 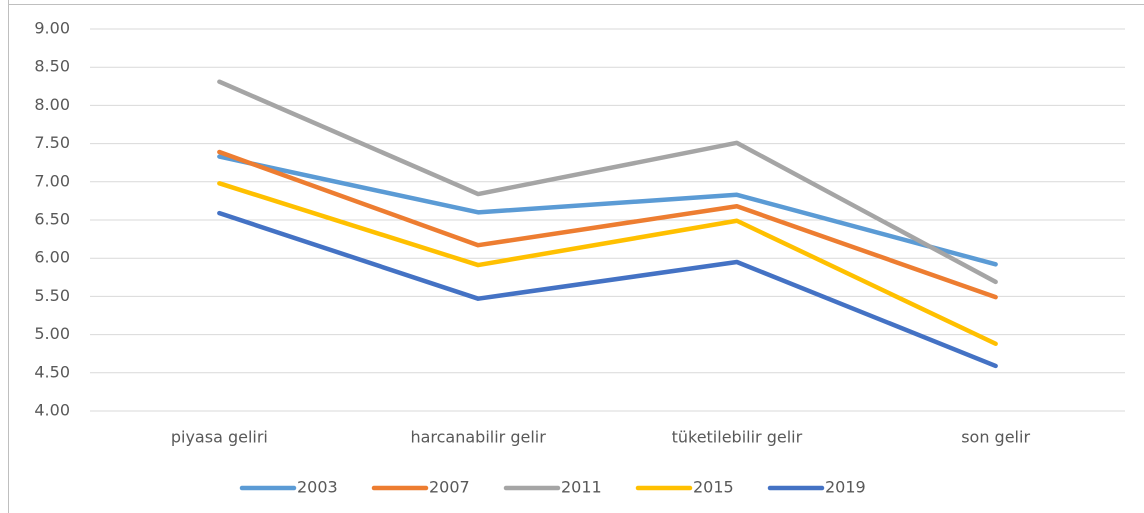 I want to click on y-tick-label: 8.50, so click(x=52, y=66).